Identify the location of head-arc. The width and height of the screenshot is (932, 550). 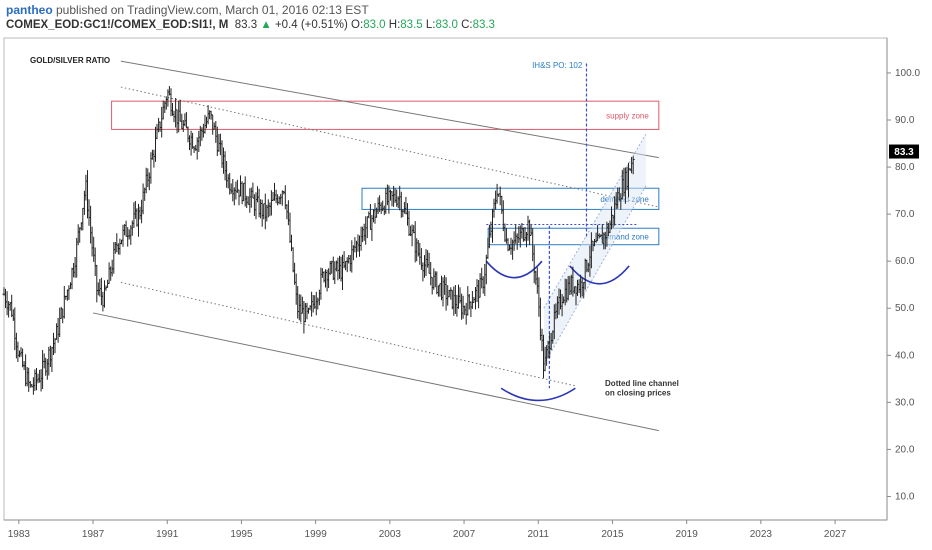
(538, 394).